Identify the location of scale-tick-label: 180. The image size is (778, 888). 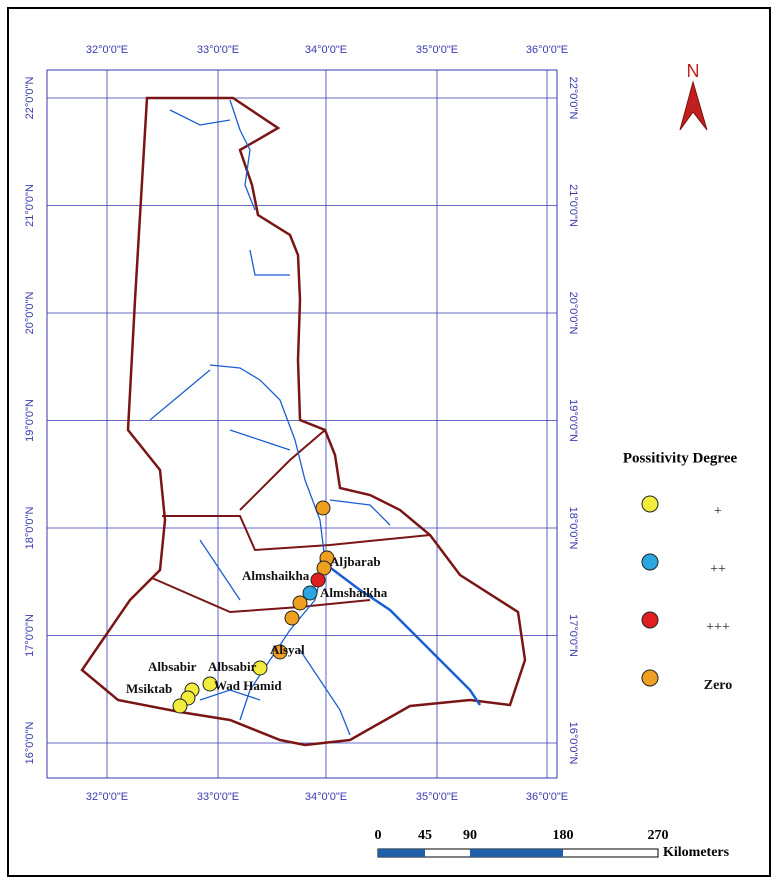
(563, 835).